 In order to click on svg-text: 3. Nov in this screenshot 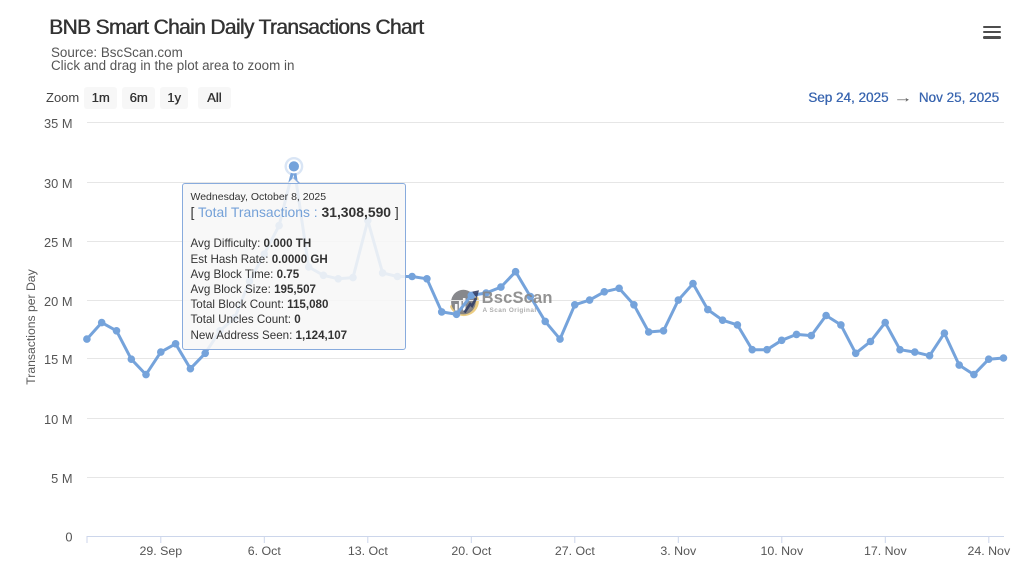, I will do `click(678, 551)`.